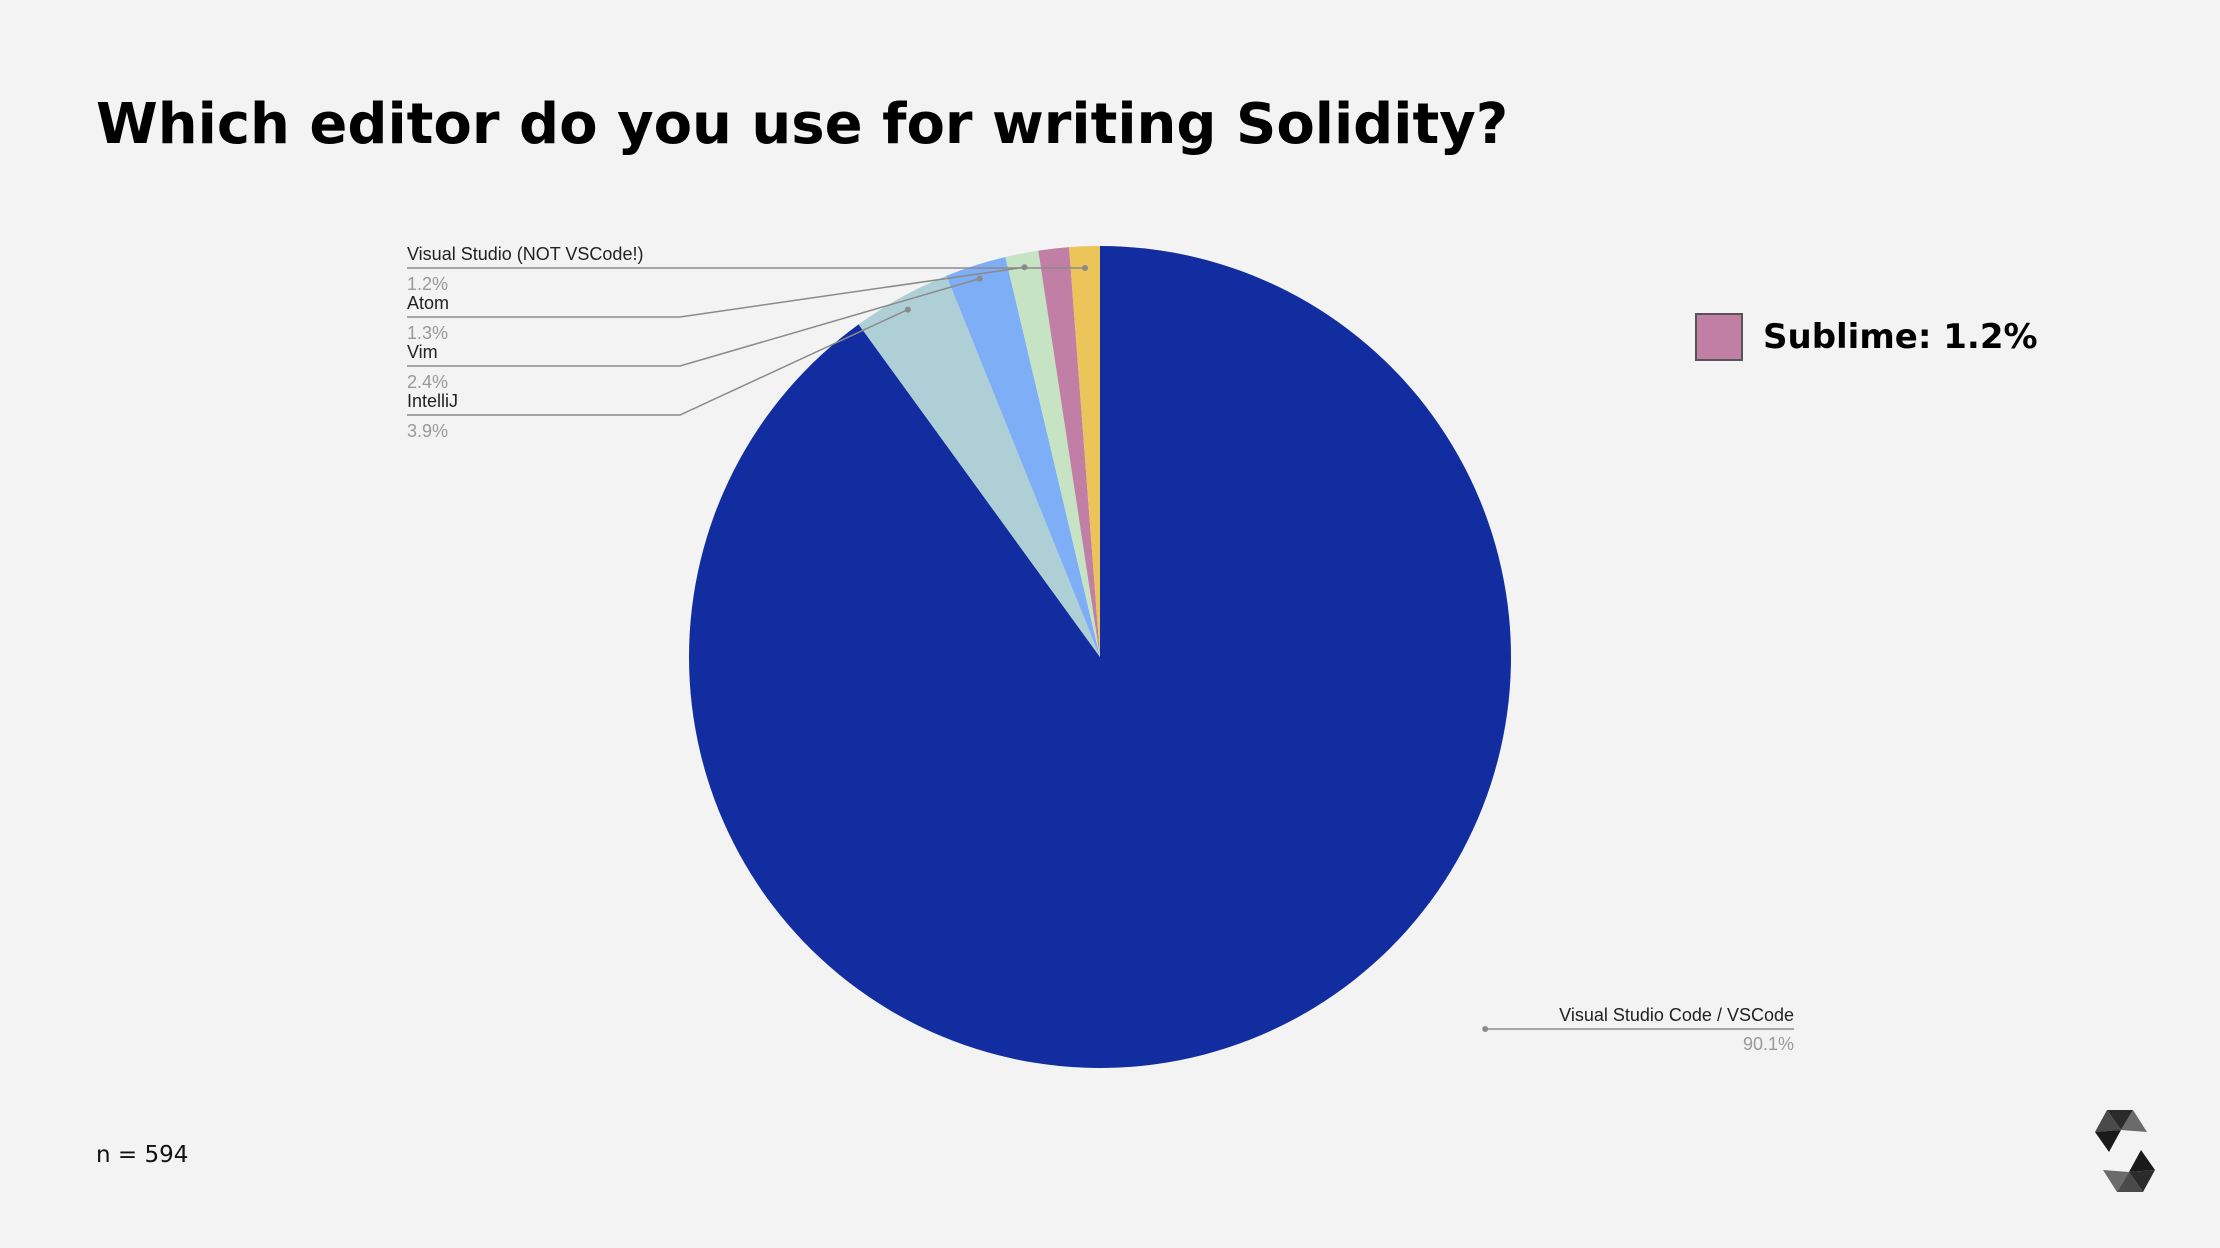  Describe the element at coordinates (716, 292) in the screenshot. I see `leader-line-atom` at that location.